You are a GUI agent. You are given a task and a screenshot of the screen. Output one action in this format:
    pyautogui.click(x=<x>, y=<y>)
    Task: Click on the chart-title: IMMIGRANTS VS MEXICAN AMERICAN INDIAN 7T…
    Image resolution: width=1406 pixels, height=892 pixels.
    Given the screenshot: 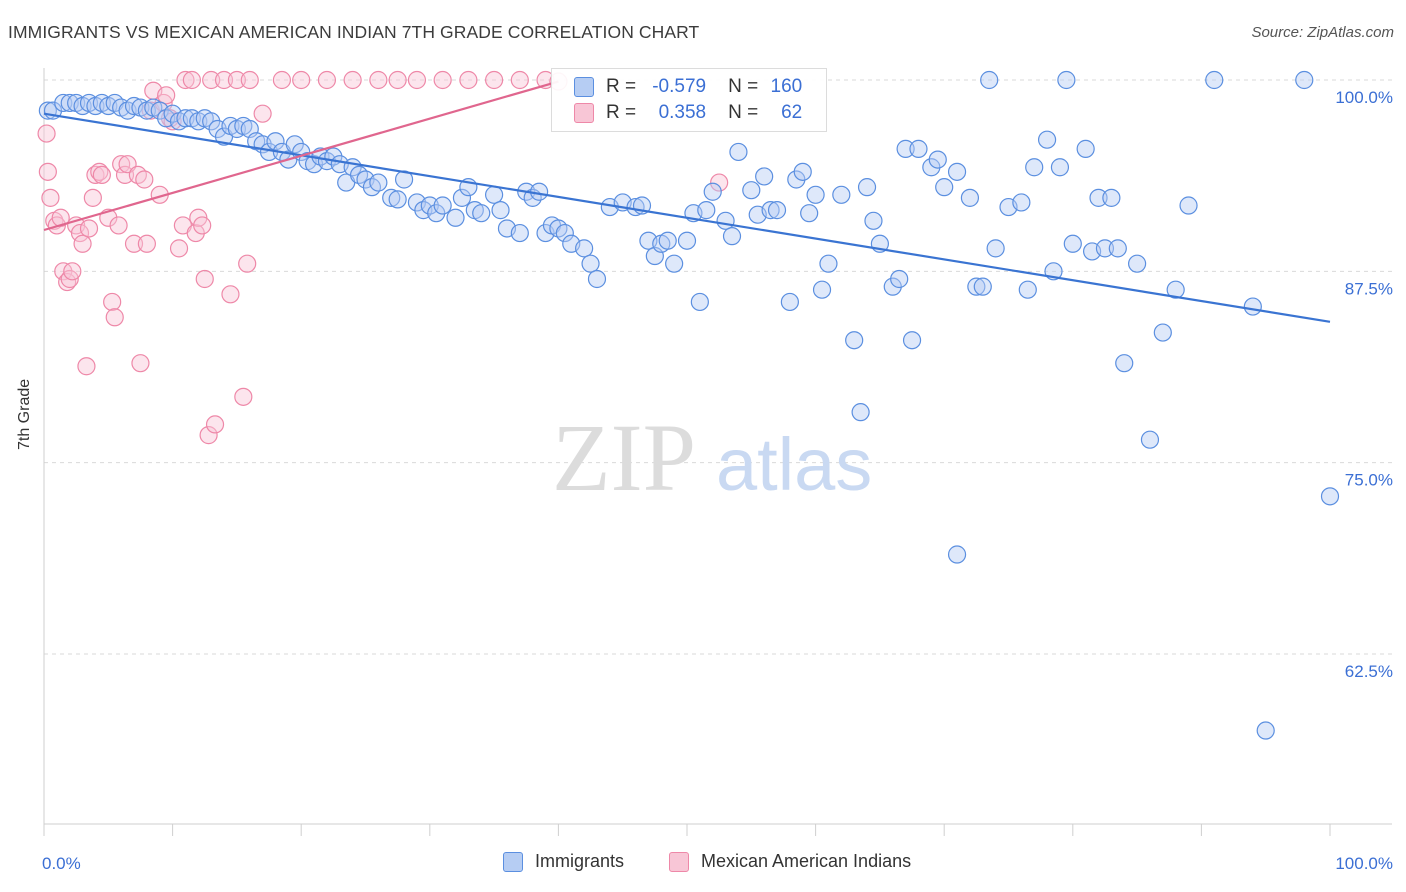 What is the action you would take?
    pyautogui.click(x=354, y=32)
    